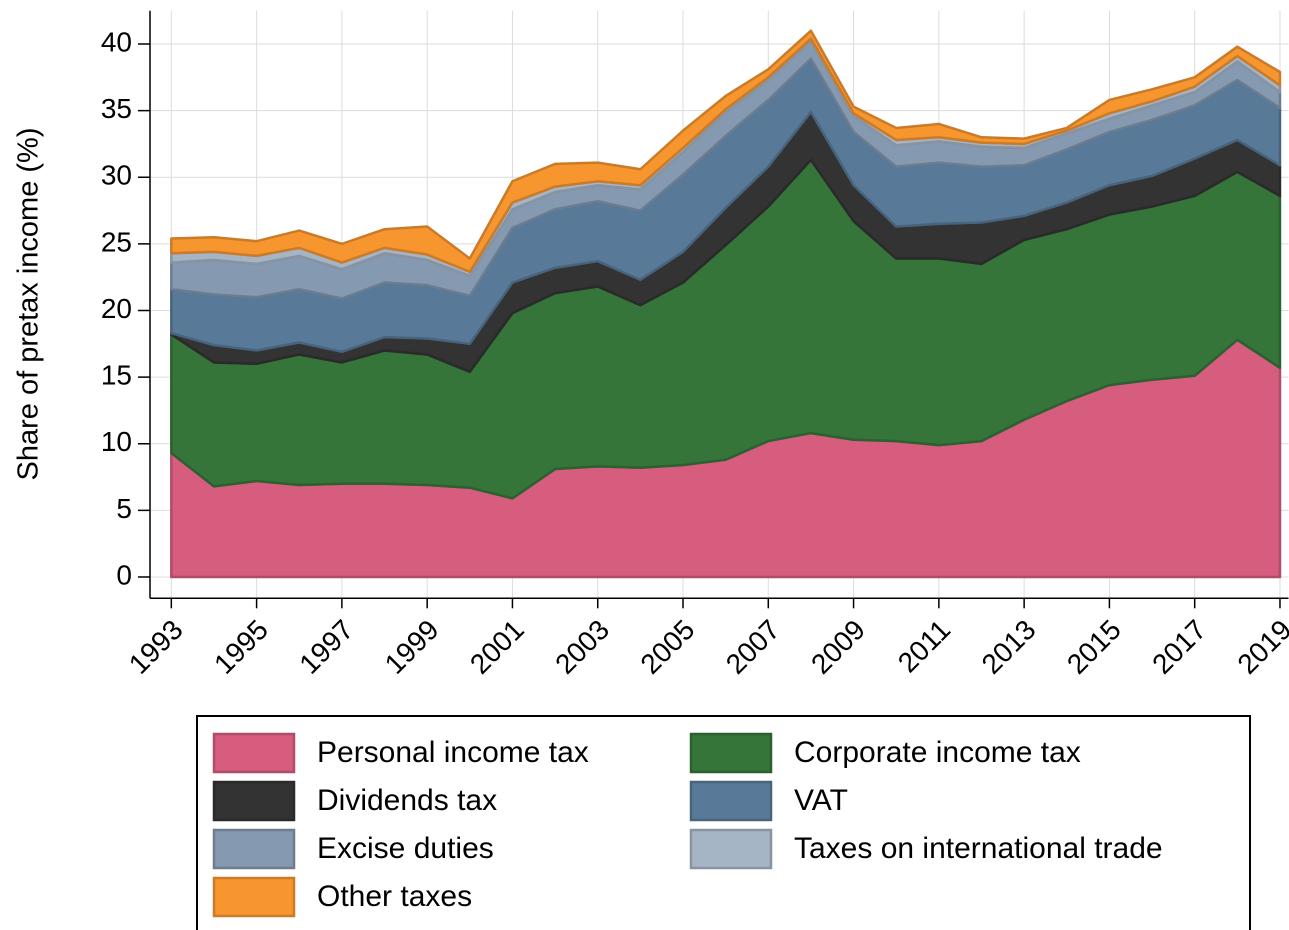  Describe the element at coordinates (407, 800) in the screenshot. I see `legend-label: Dividends tax` at that location.